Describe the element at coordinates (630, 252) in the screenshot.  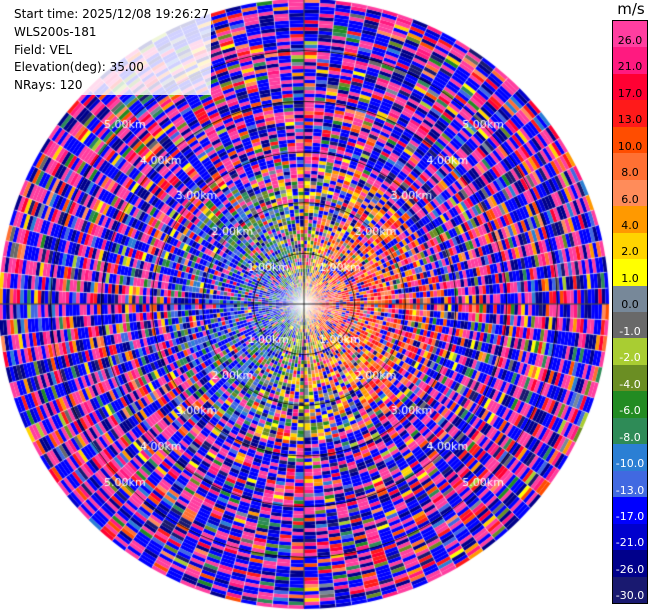
I see `colorbar-tick-label: 2.0` at that location.